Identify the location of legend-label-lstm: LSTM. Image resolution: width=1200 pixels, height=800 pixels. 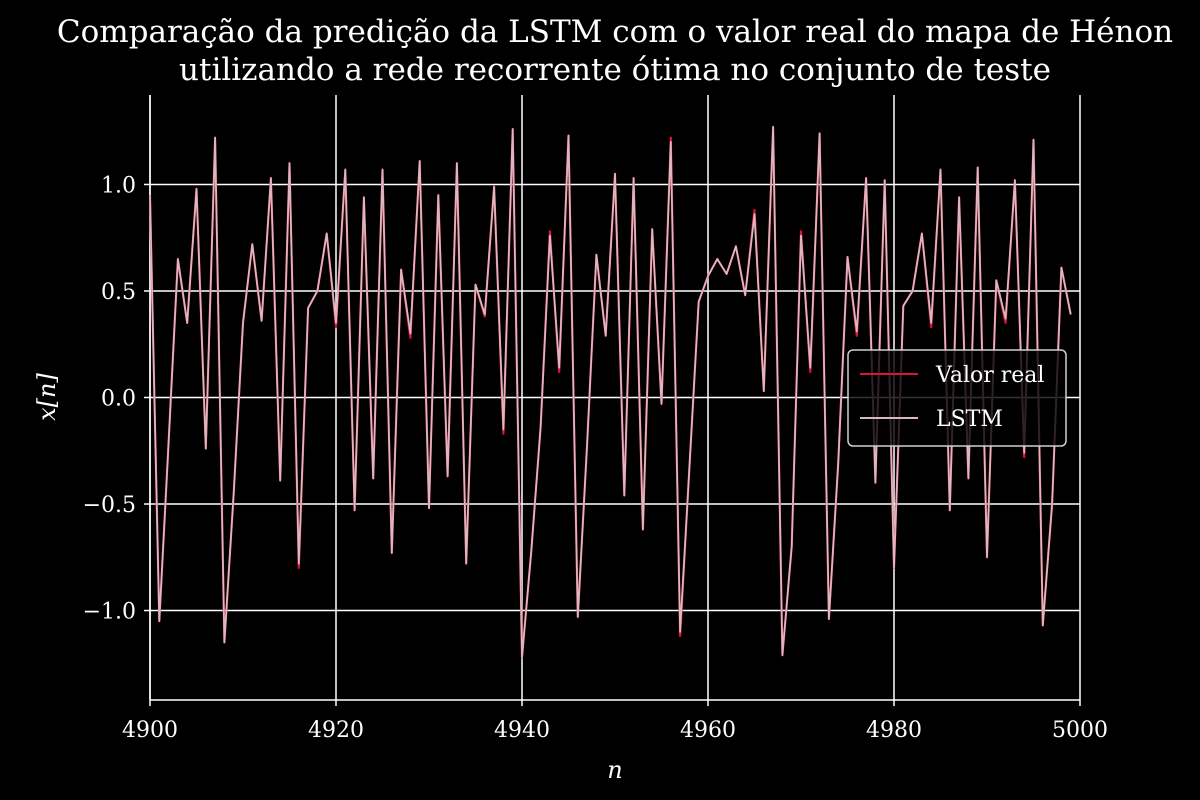
(969, 419).